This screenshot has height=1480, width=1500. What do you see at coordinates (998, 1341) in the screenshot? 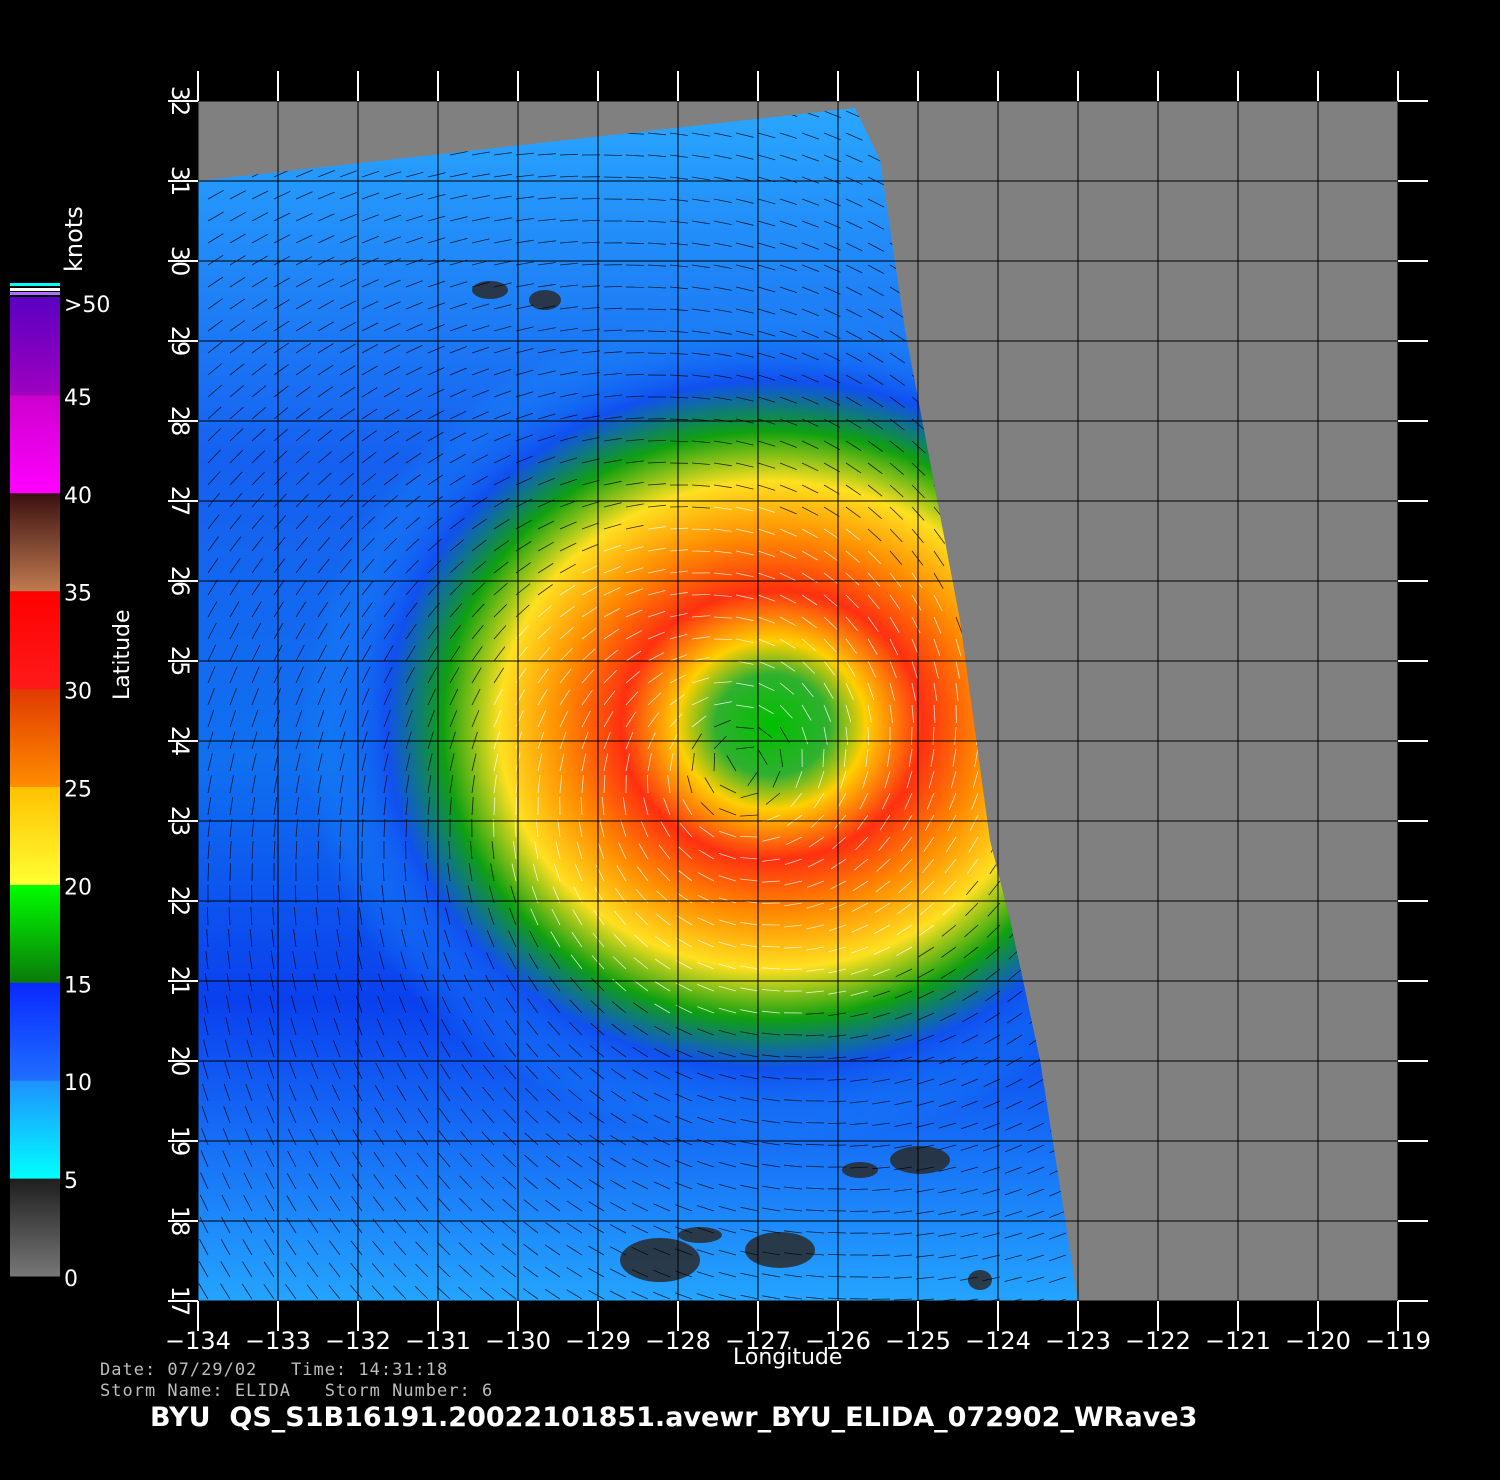
I see `x-tick-label: −124` at bounding box center [998, 1341].